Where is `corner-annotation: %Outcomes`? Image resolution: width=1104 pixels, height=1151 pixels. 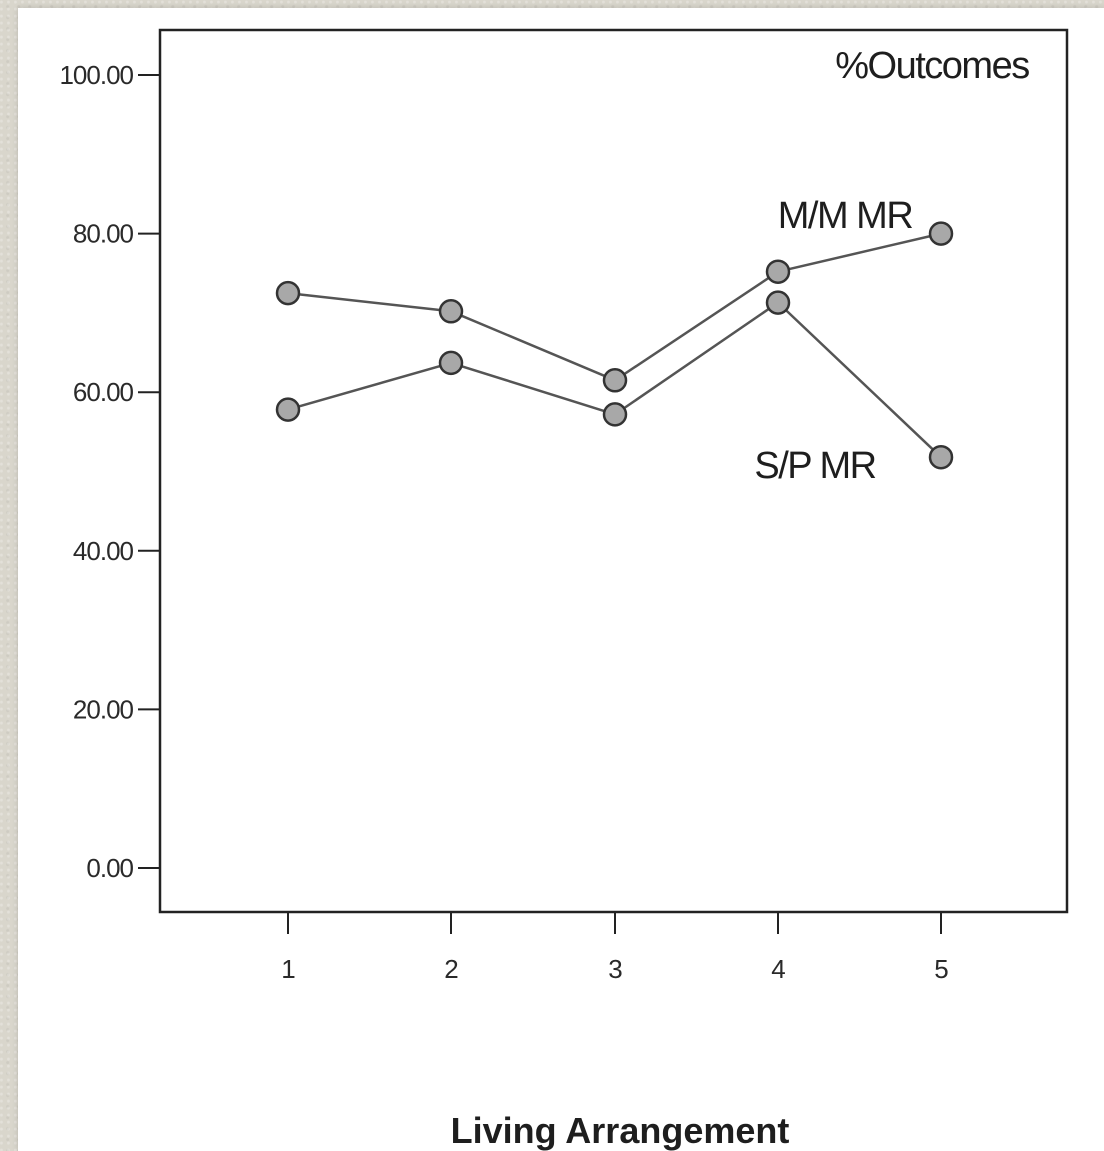 corner-annotation: %Outcomes is located at coordinates (932, 66).